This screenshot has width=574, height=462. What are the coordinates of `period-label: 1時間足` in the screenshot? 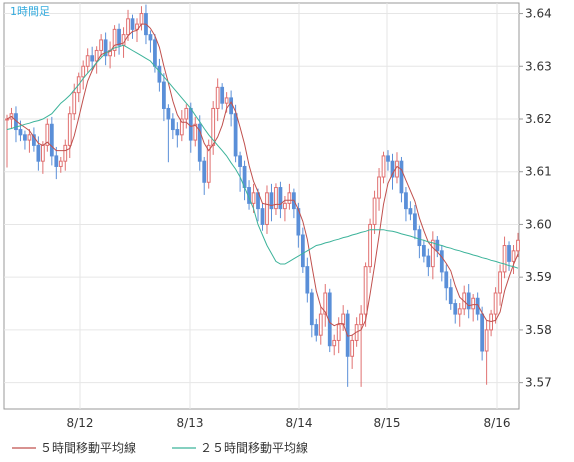 It's located at (30, 11).